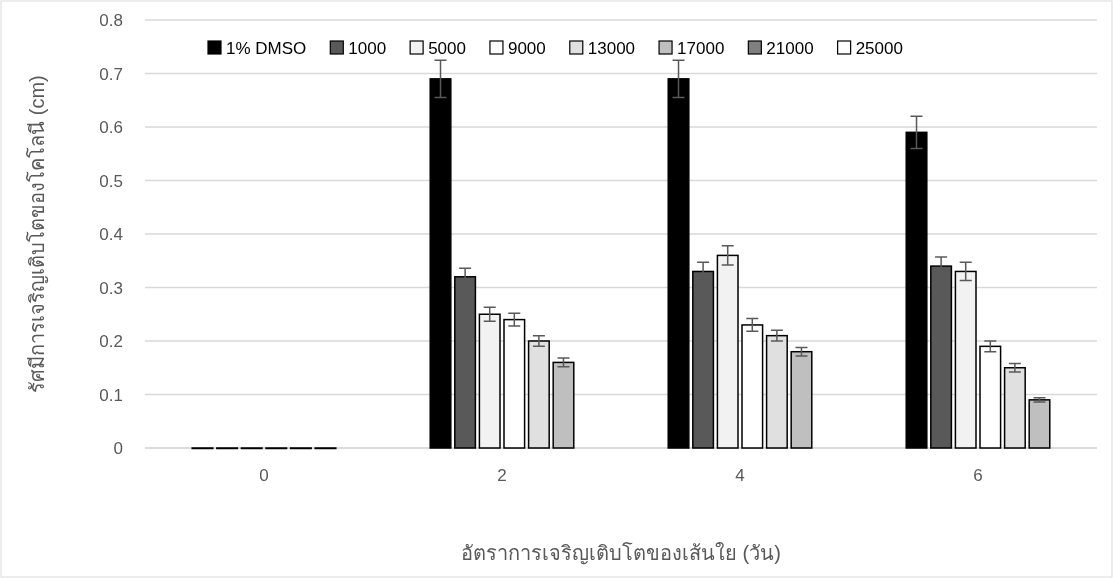 This screenshot has width=1113, height=578. What do you see at coordinates (111, 288) in the screenshot?
I see `y-tick-label: 0.3` at bounding box center [111, 288].